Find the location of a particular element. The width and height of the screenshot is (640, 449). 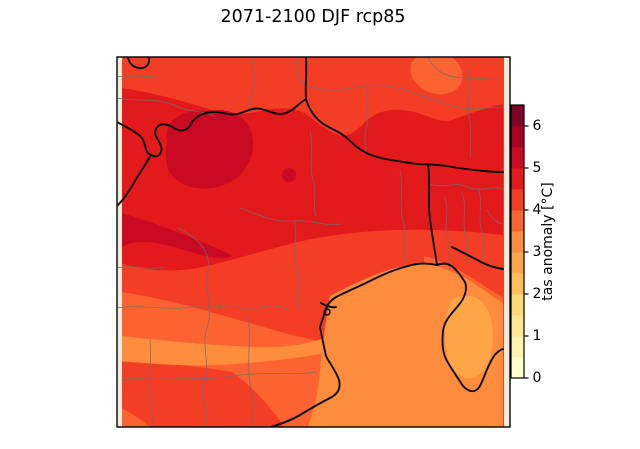

colorbar is located at coordinates (517, 242).